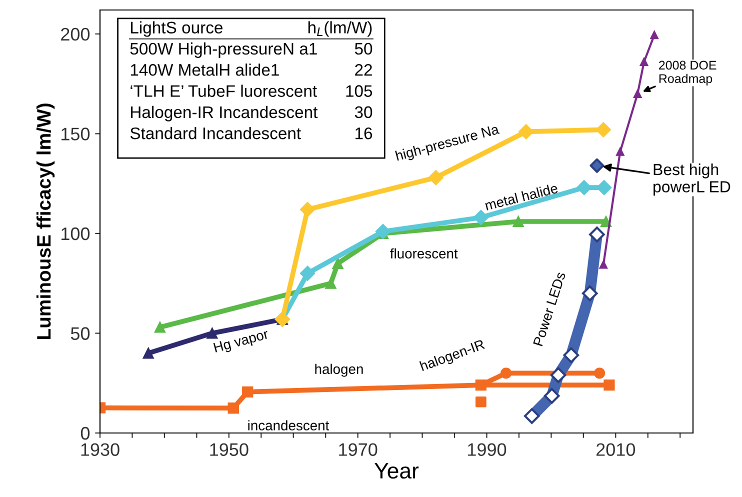 This screenshot has width=742, height=497. Describe the element at coordinates (363, 48) in the screenshot. I see `annotation: 50` at that location.